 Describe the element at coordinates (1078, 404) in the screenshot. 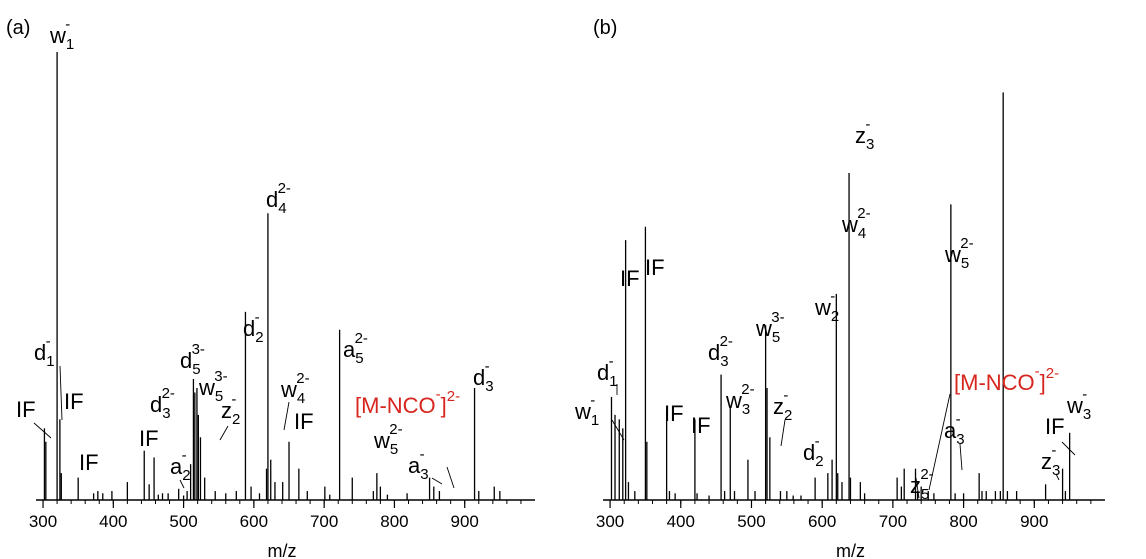

I see `peak-annotation: w3-` at that location.